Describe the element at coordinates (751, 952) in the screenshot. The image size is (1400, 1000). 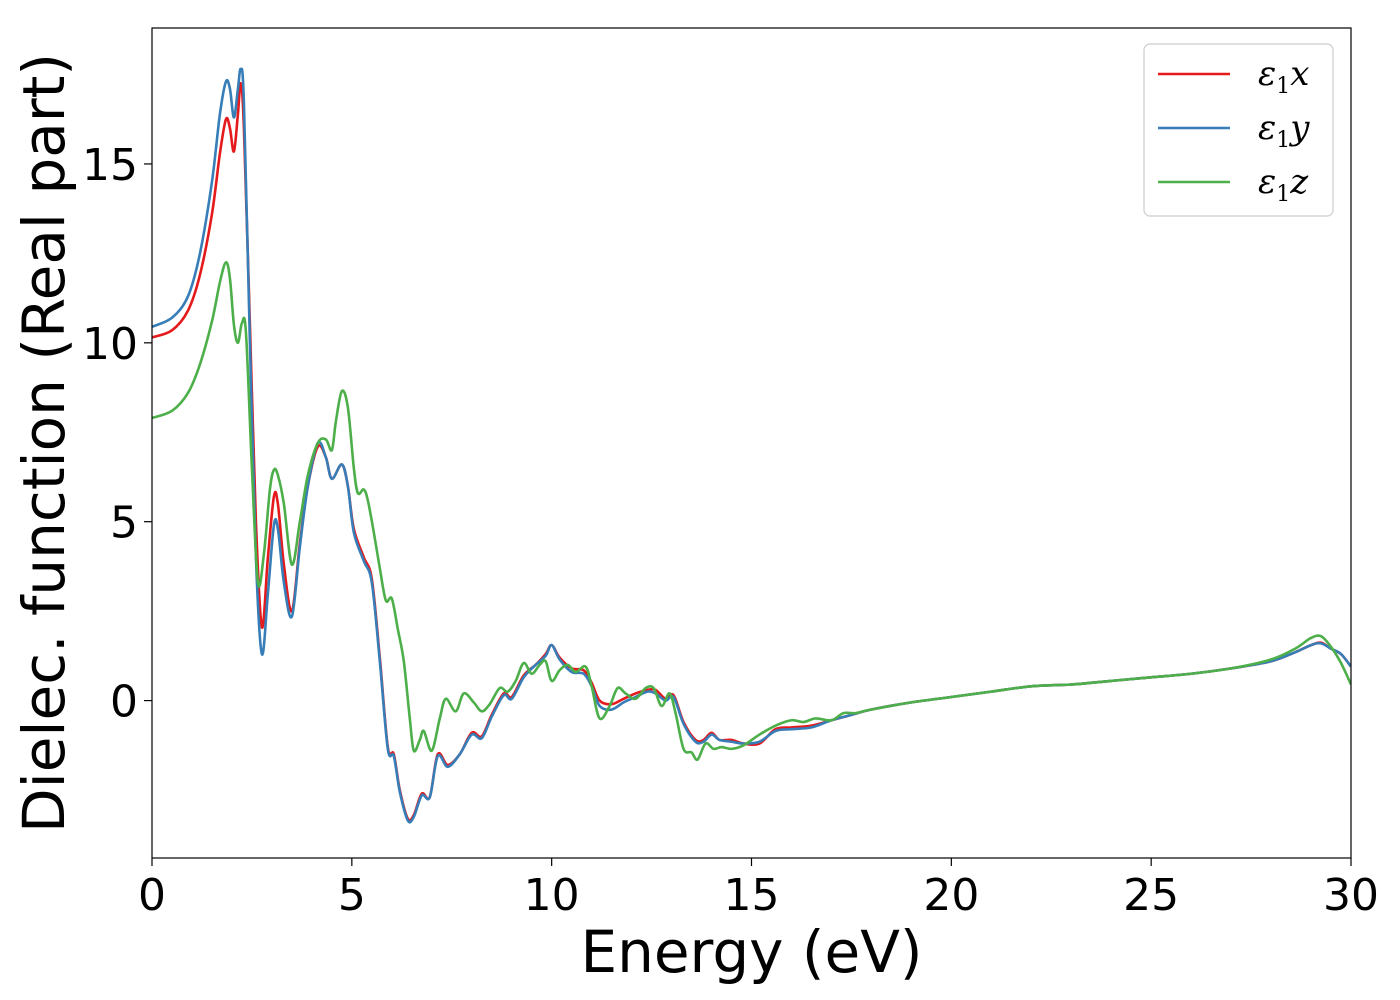
I see `x-axis-label: Energy (eV)` at that location.